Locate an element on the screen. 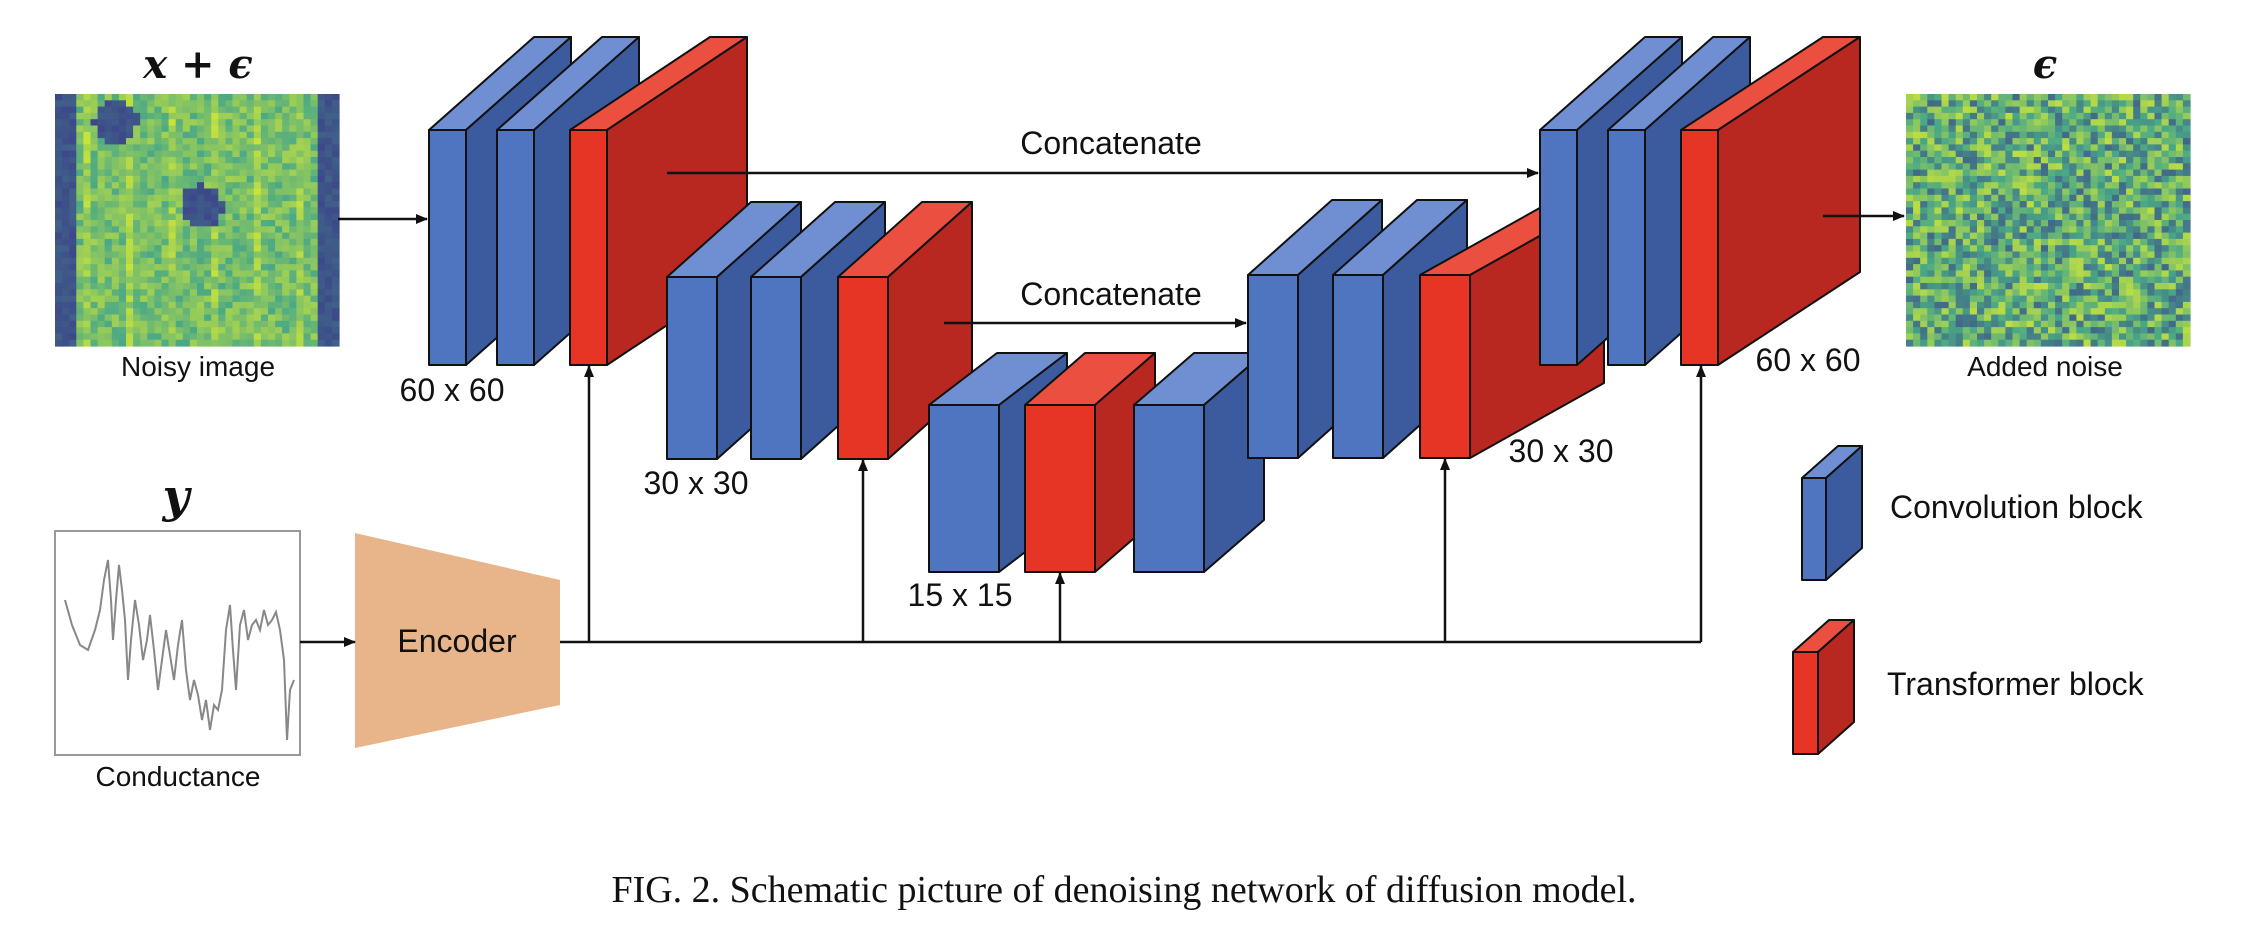 This screenshot has width=2248, height=946. input-math-label: x + ϵ is located at coordinates (197, 64).